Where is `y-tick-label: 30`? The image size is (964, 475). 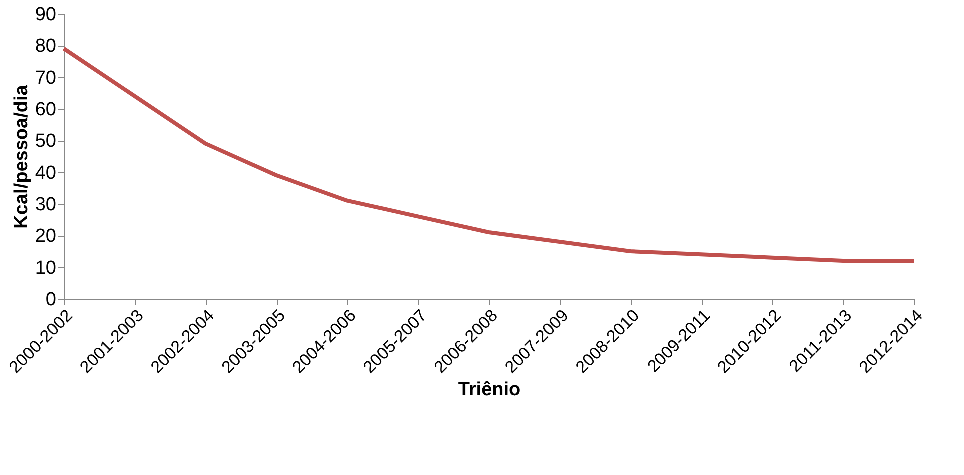 y-tick-label: 30 is located at coordinates (45, 205).